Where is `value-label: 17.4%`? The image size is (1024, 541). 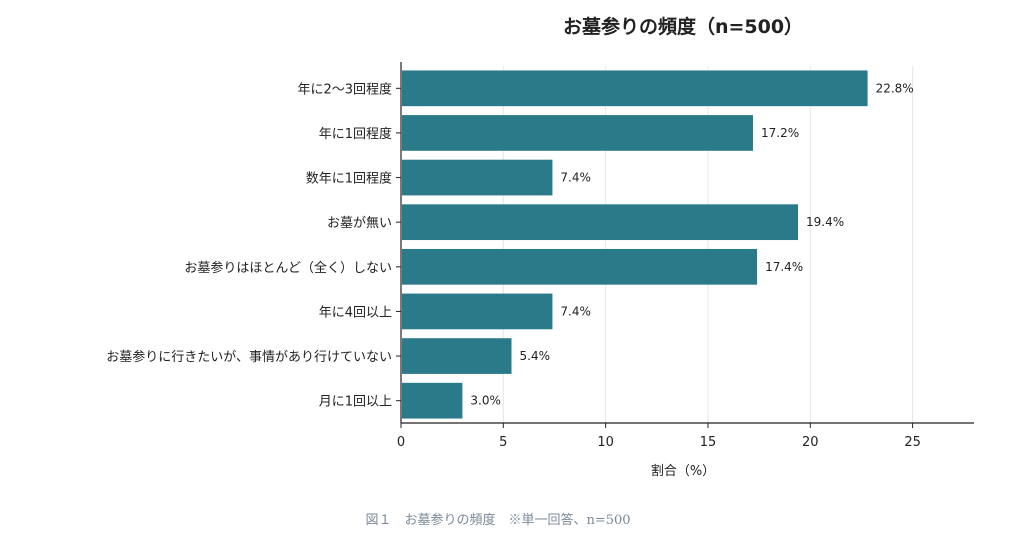
value-label: 17.4% is located at coordinates (784, 267).